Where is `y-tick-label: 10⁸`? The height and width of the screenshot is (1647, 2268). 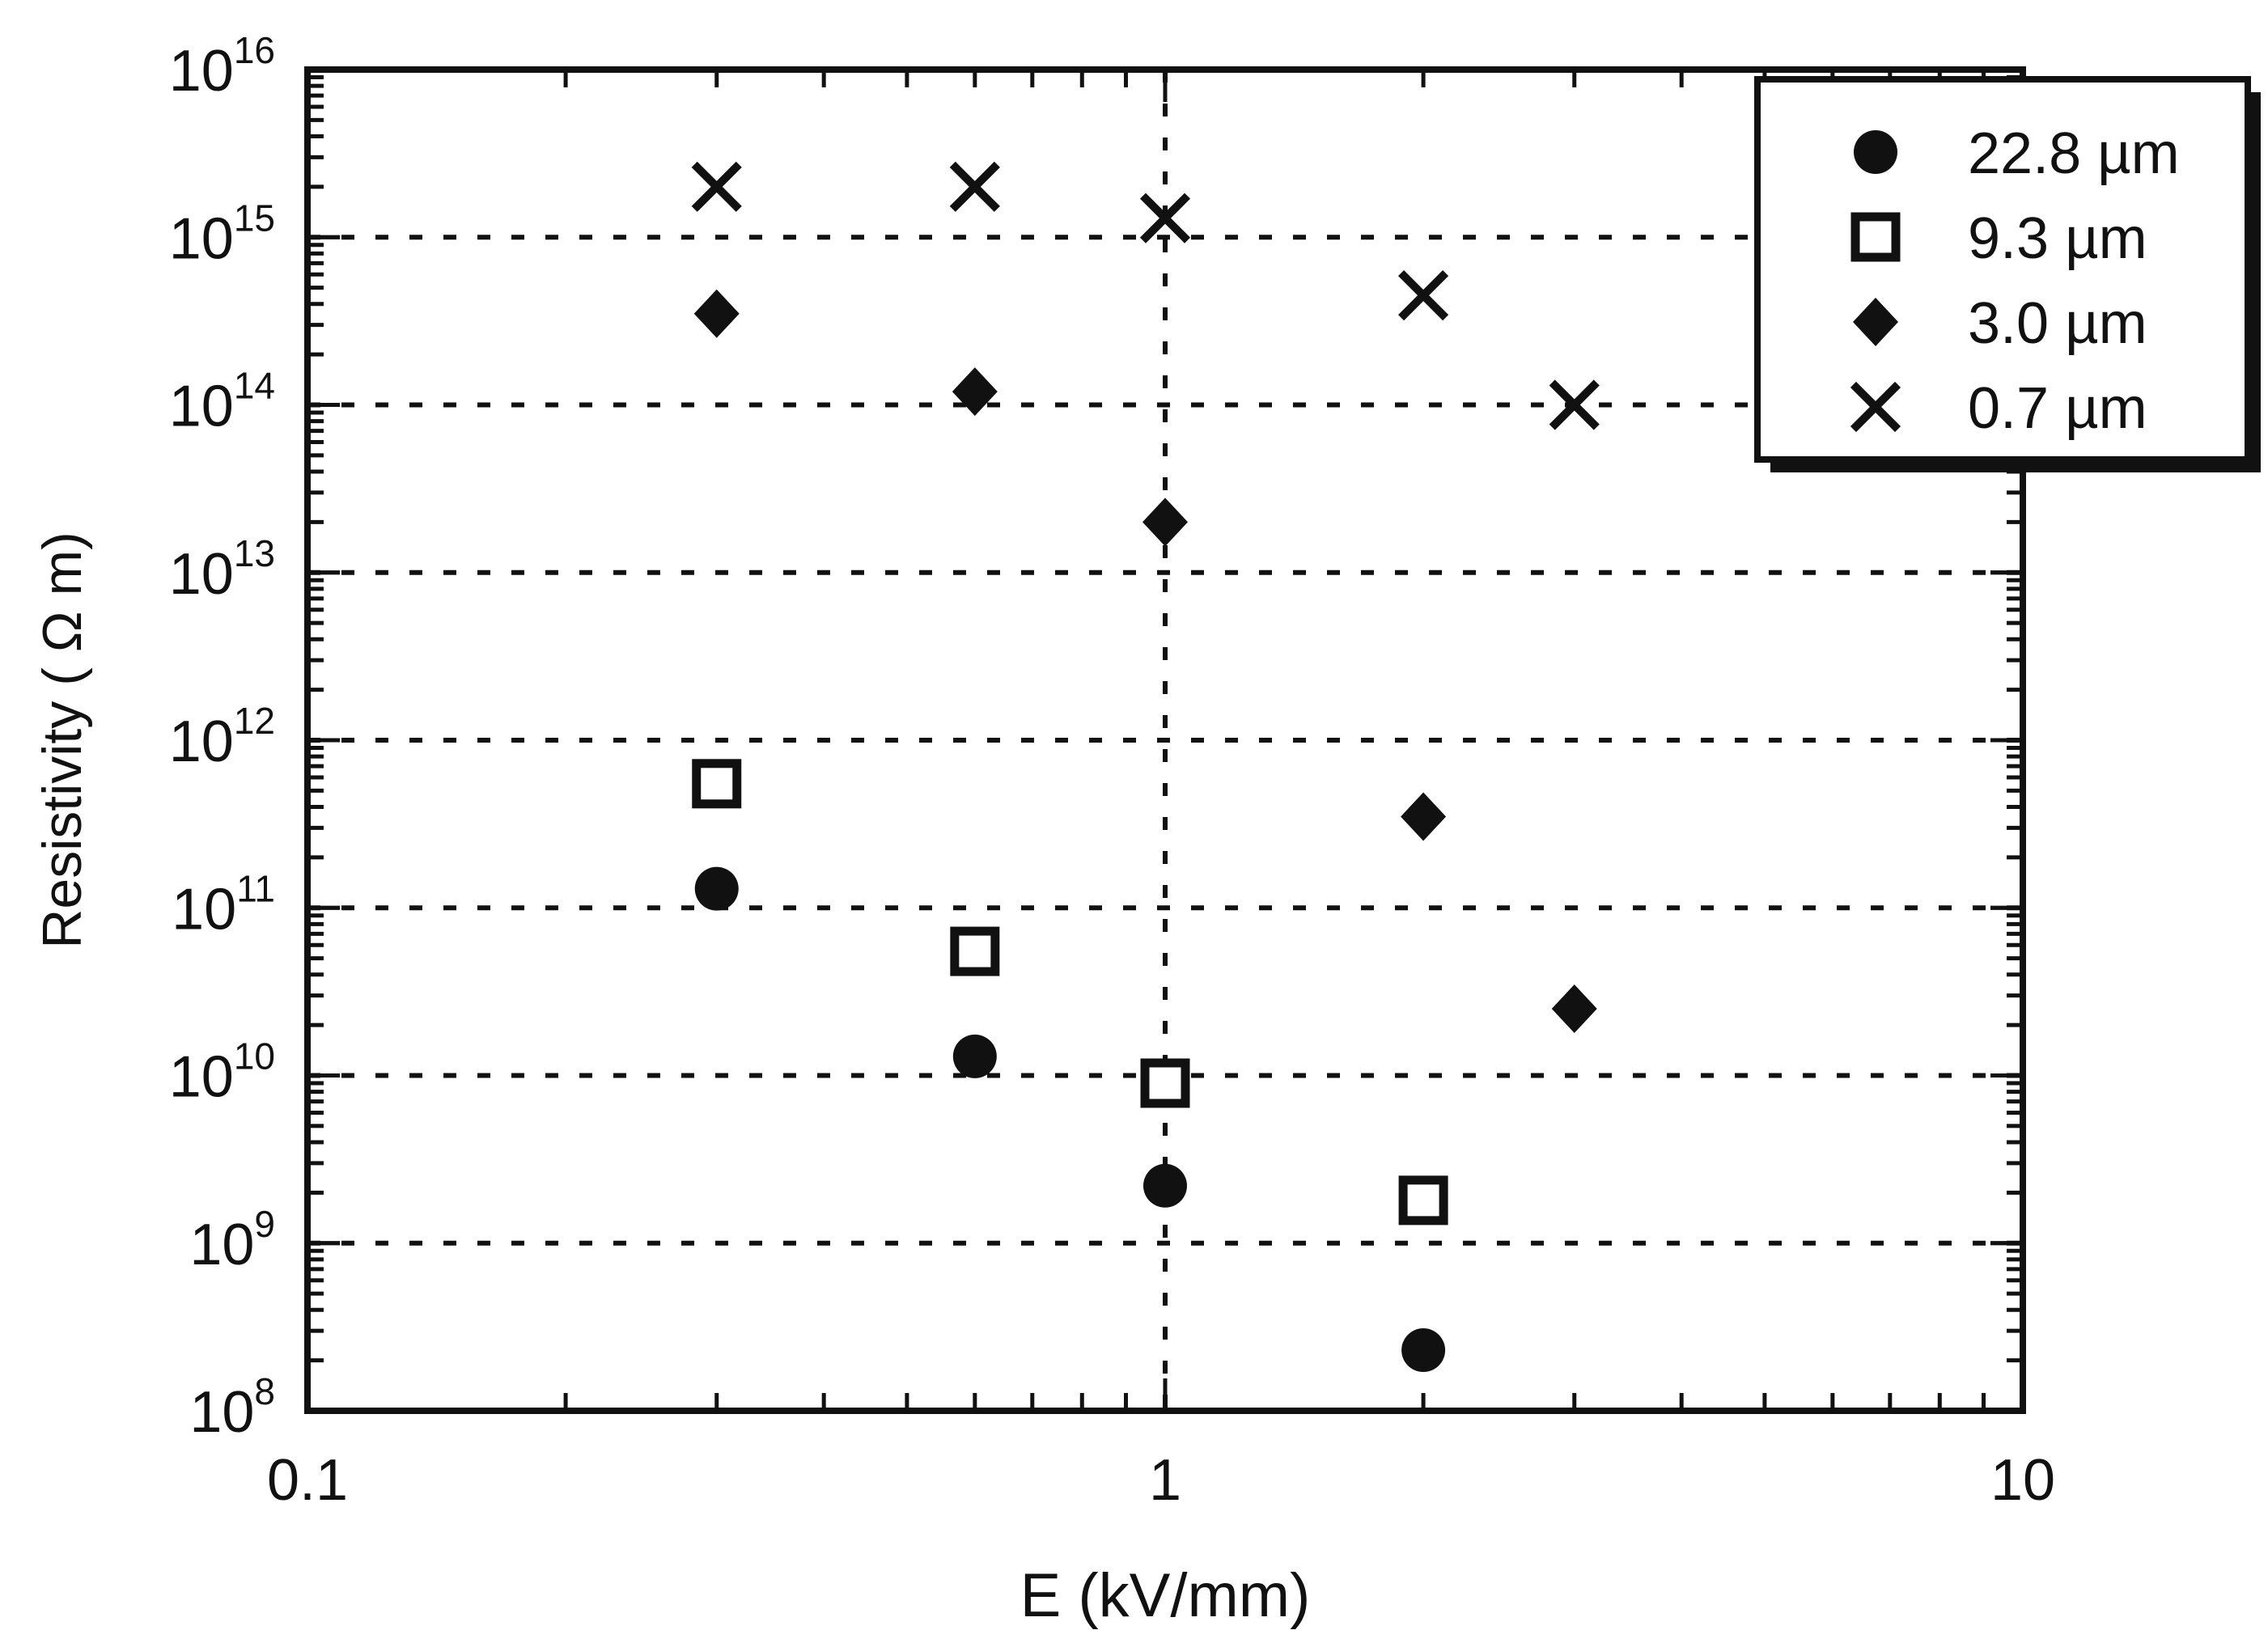 y-tick-label: 10⁸ is located at coordinates (232, 1407).